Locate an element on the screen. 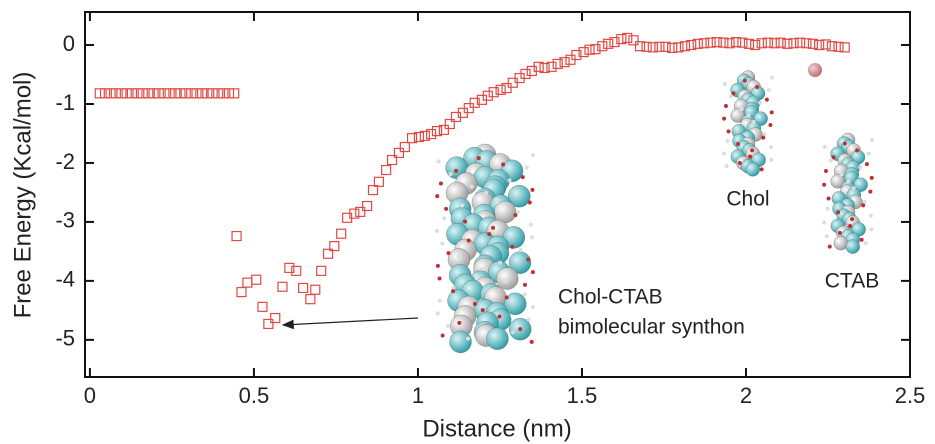 The image size is (935, 444). y-tick-label: -1 is located at coordinates (65, 102).